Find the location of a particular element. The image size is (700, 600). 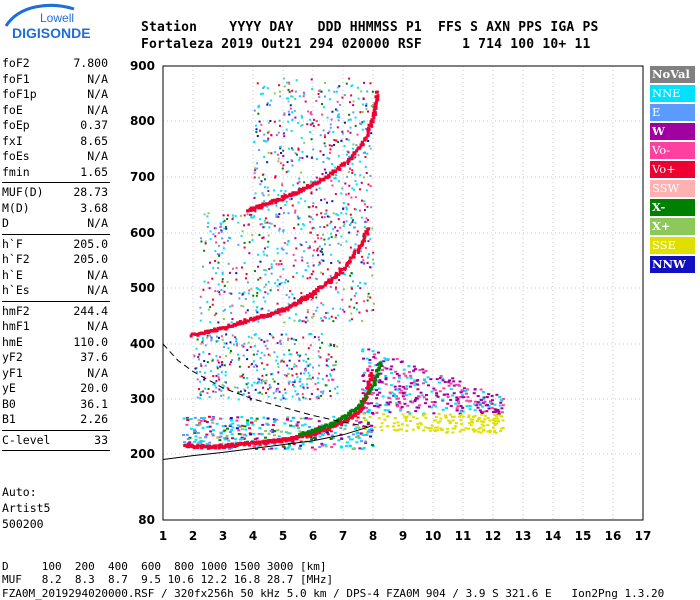

param-label: hmF2 is located at coordinates (16, 310).